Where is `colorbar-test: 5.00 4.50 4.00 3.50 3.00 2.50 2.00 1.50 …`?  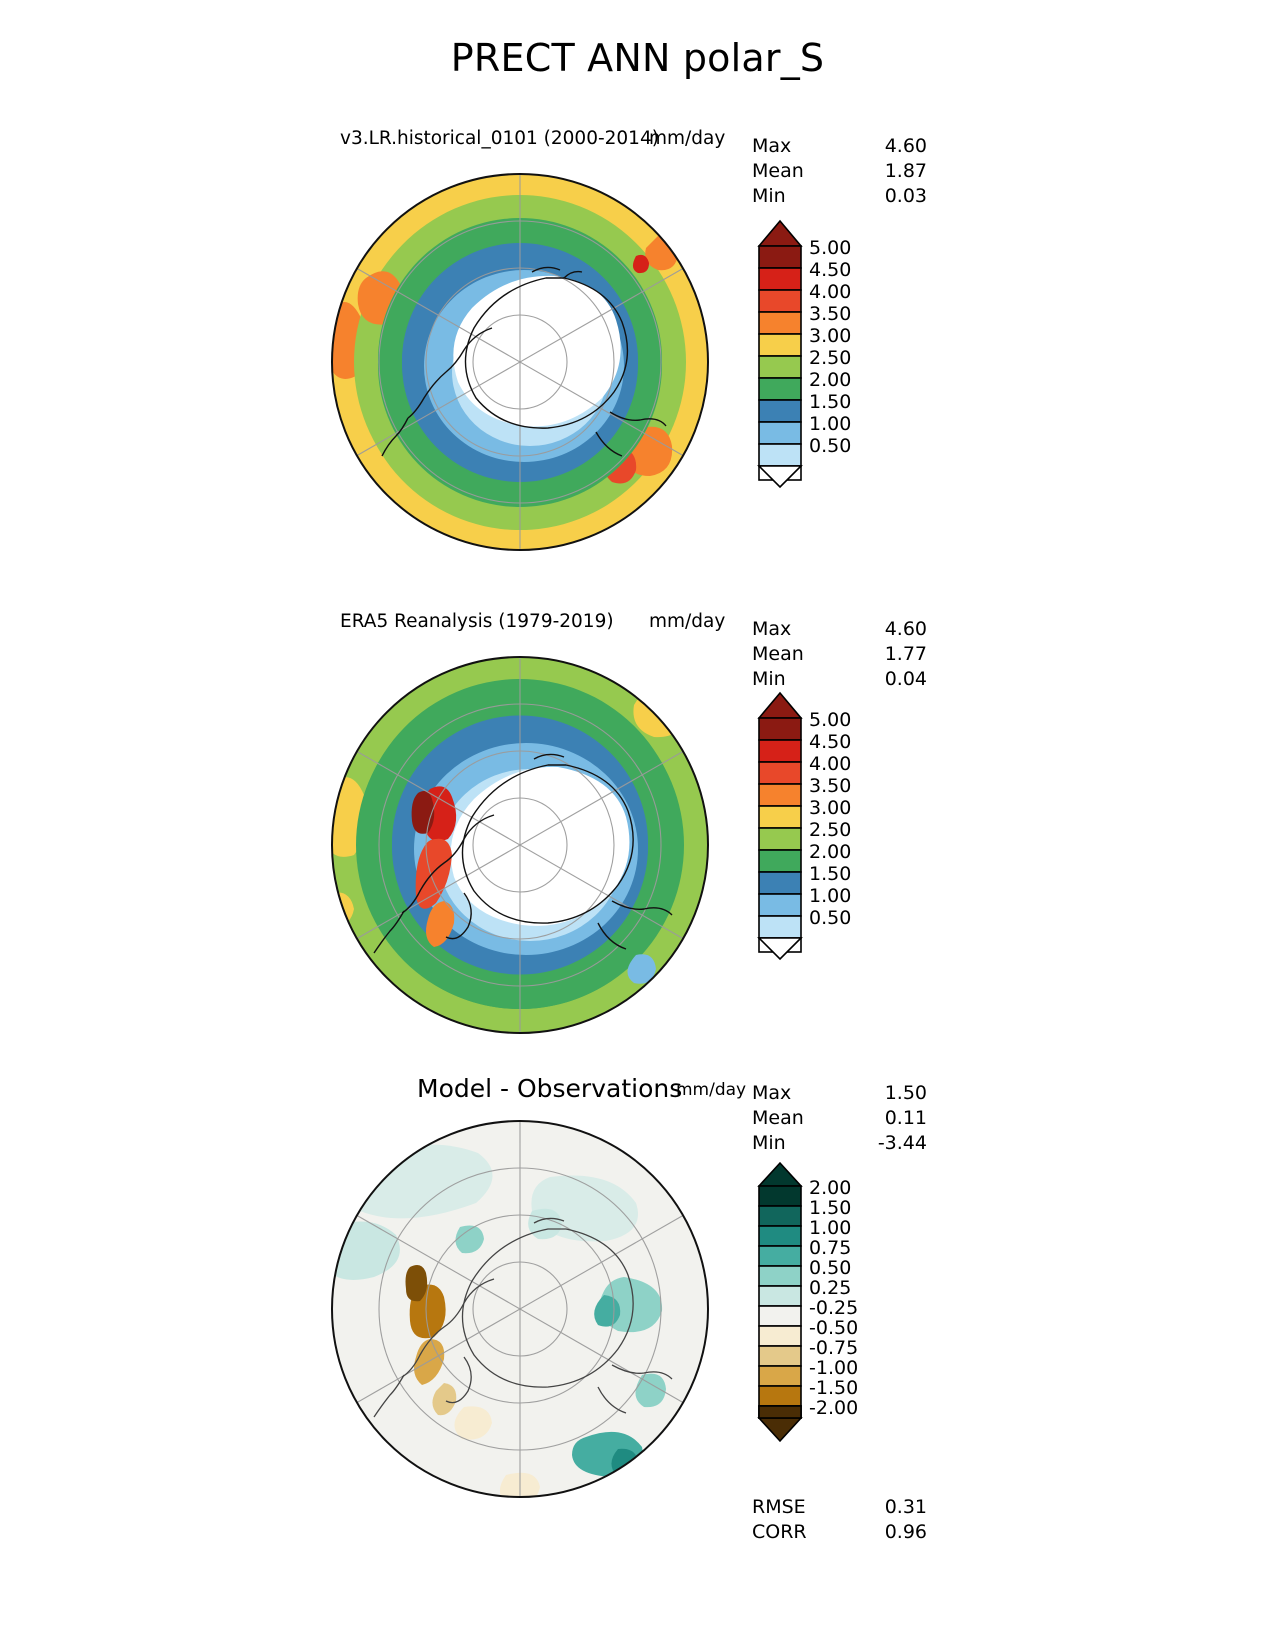 colorbar-test: 5.00 4.50 4.00 3.50 3.00 2.50 2.00 1.50 … is located at coordinates (804, 354).